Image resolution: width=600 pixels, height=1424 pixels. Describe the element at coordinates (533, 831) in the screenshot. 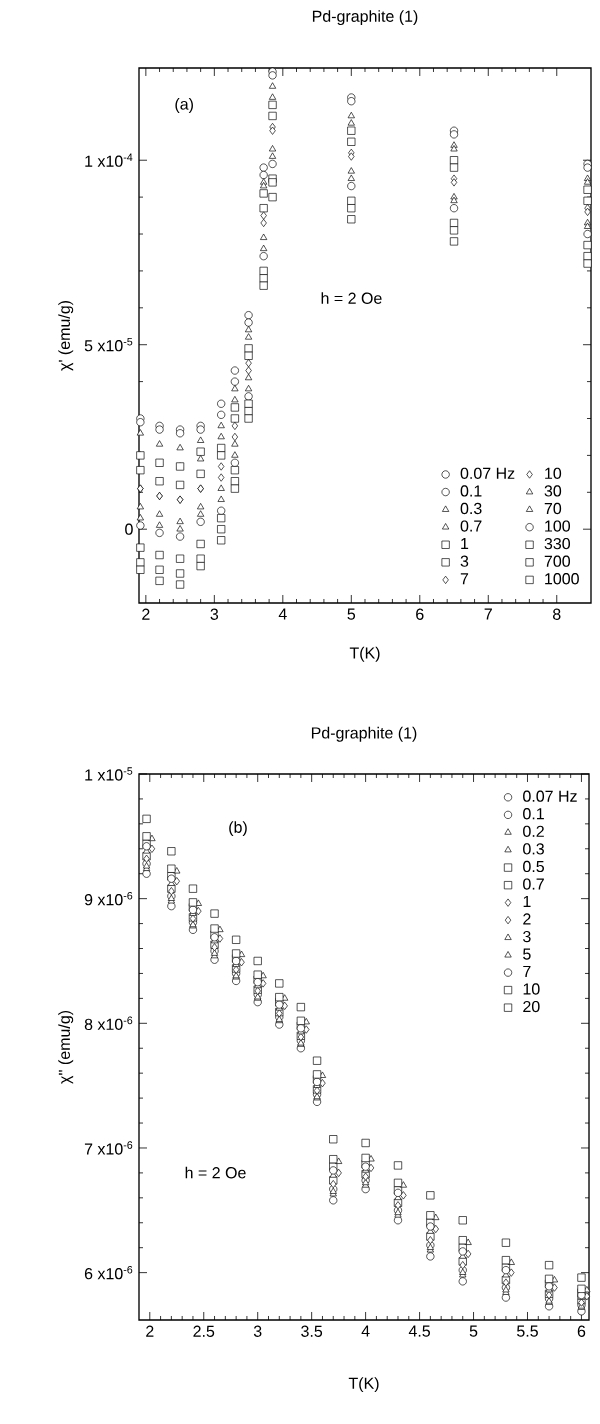

I see `legend-label: 0.2` at that location.